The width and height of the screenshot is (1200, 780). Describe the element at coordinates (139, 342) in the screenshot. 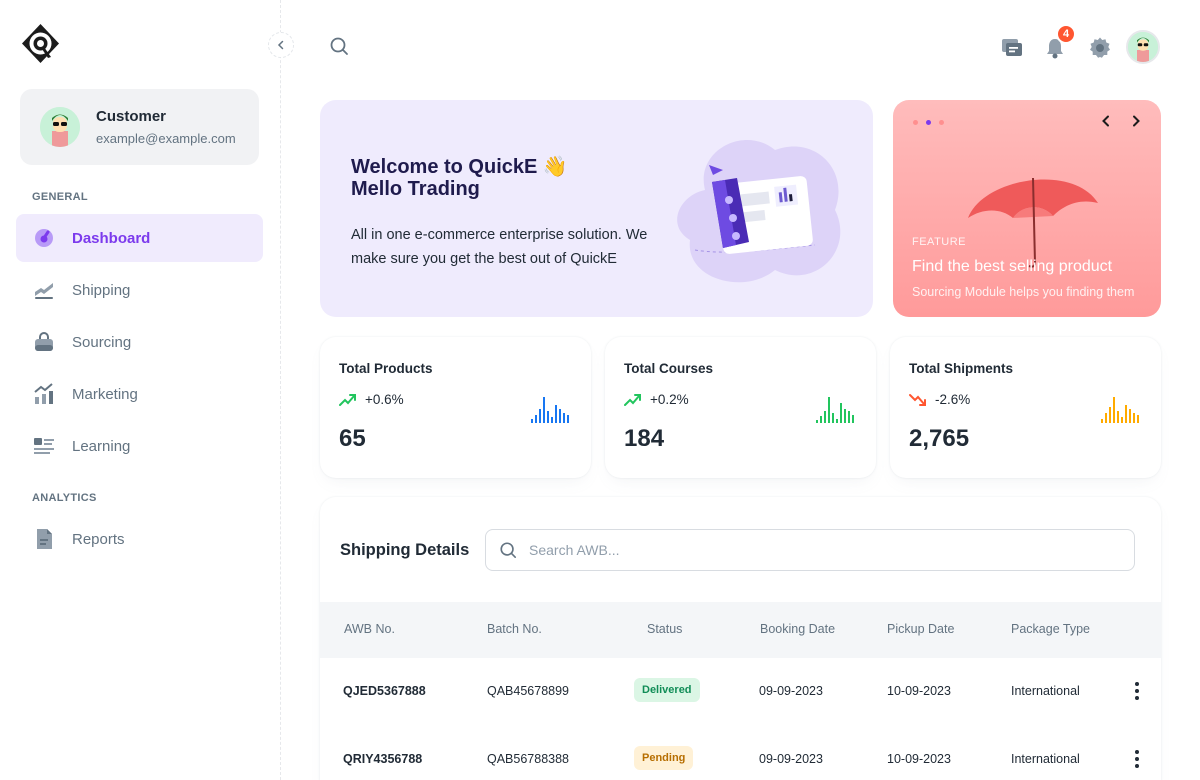

I see `sidebar-item-sourcing: Sourcing` at that location.